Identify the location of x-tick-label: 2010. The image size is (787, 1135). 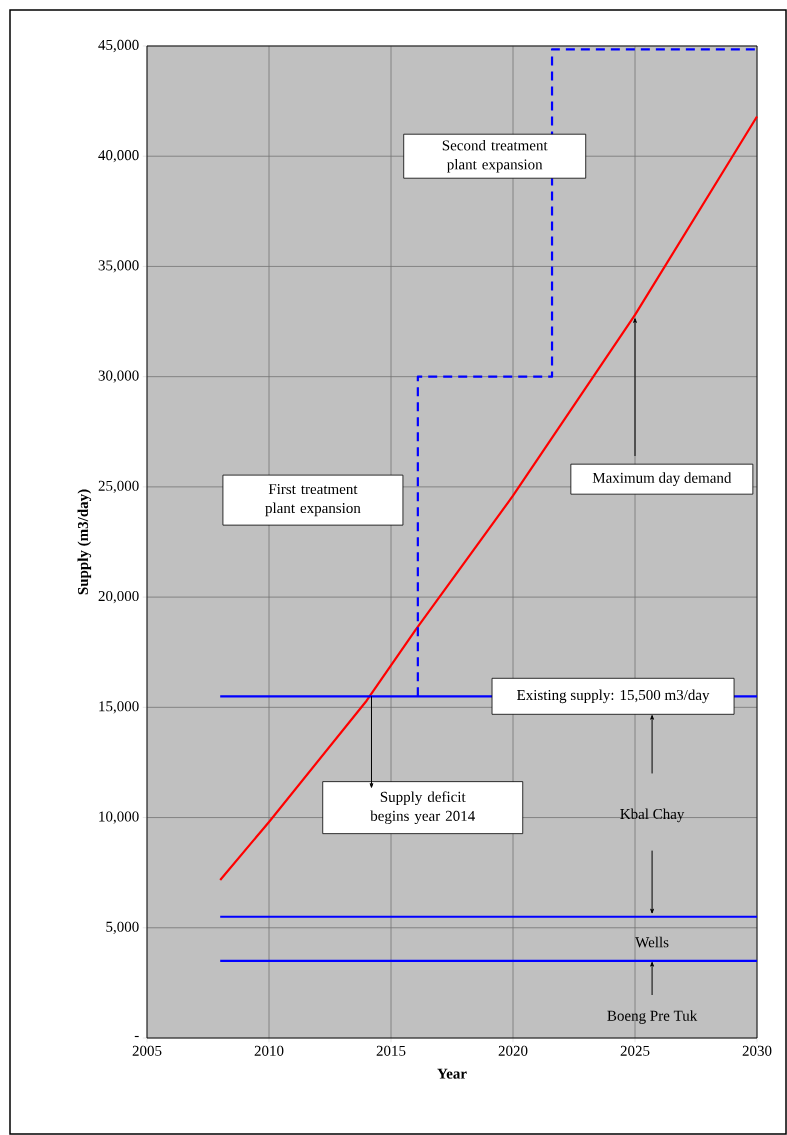
(269, 1050).